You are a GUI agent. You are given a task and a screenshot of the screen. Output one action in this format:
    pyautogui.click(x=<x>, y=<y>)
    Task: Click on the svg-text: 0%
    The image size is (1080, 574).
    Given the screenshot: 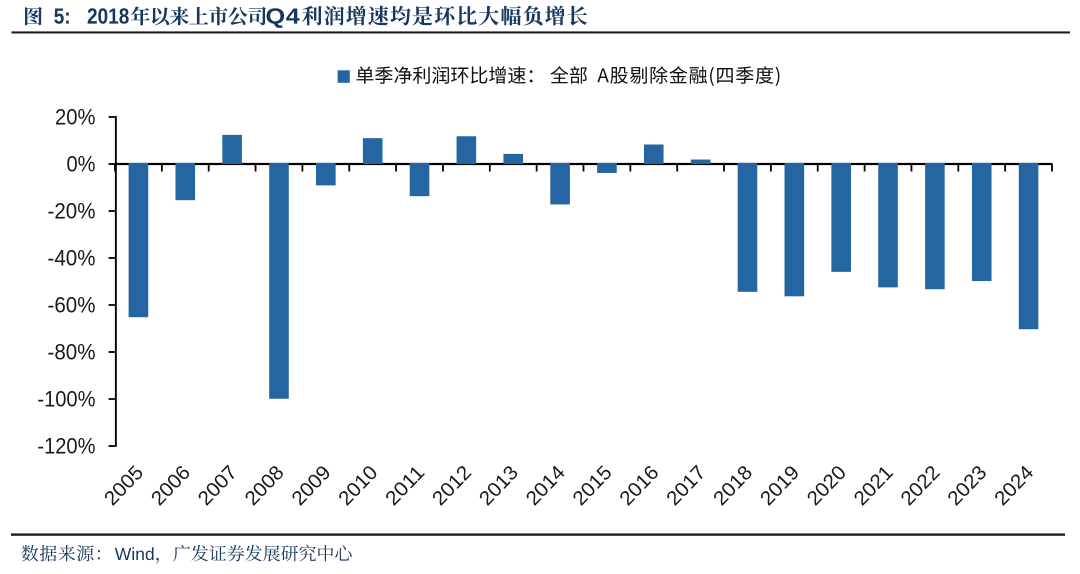 What is the action you would take?
    pyautogui.click(x=81, y=163)
    